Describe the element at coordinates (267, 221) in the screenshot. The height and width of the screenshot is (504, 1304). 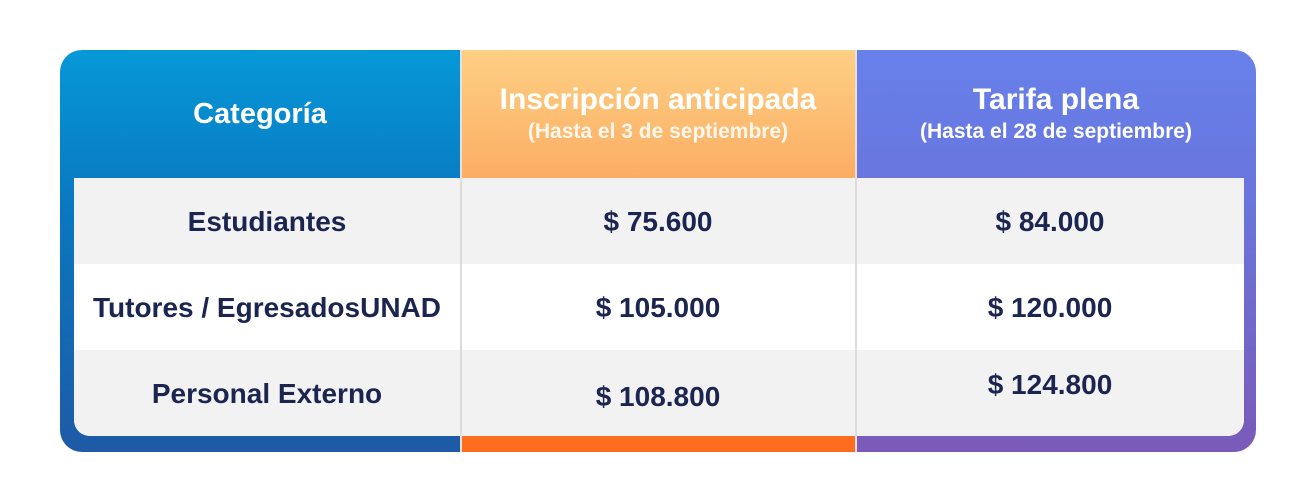
I see `category-cell: Estudiantes` at that location.